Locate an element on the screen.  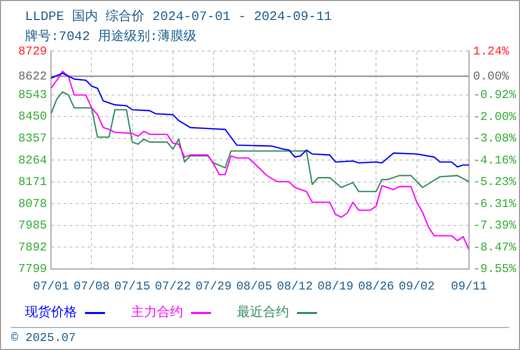
y2-tick-label: -2.00% is located at coordinates (495, 117).